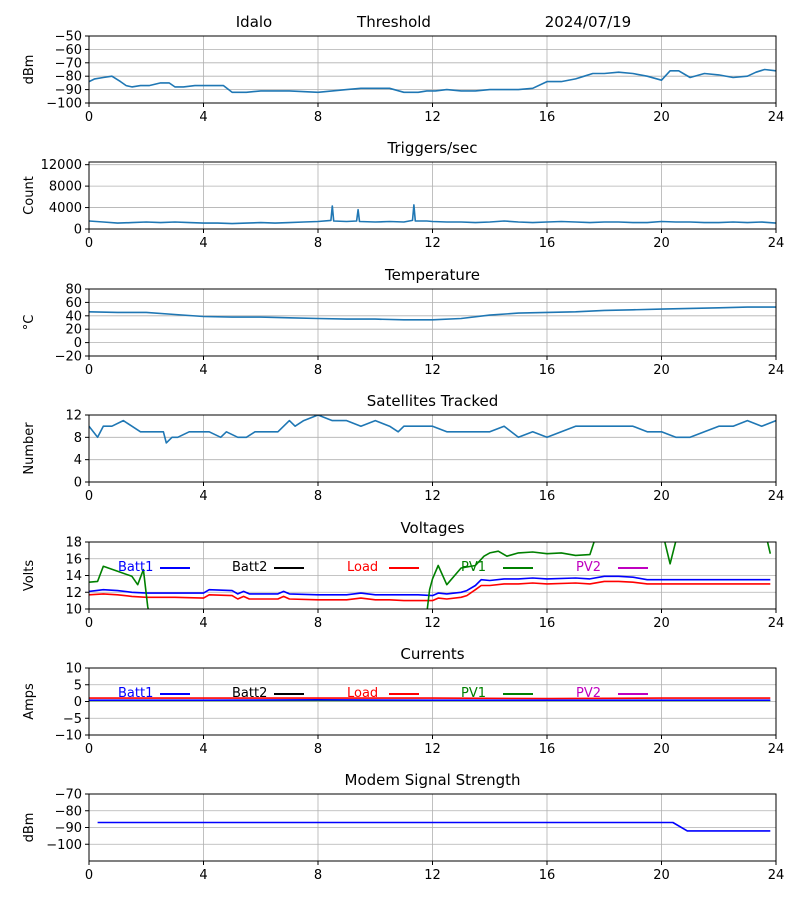 This screenshot has height=900, width=800. What do you see at coordinates (432, 654) in the screenshot?
I see `chart-title: Currents` at bounding box center [432, 654].